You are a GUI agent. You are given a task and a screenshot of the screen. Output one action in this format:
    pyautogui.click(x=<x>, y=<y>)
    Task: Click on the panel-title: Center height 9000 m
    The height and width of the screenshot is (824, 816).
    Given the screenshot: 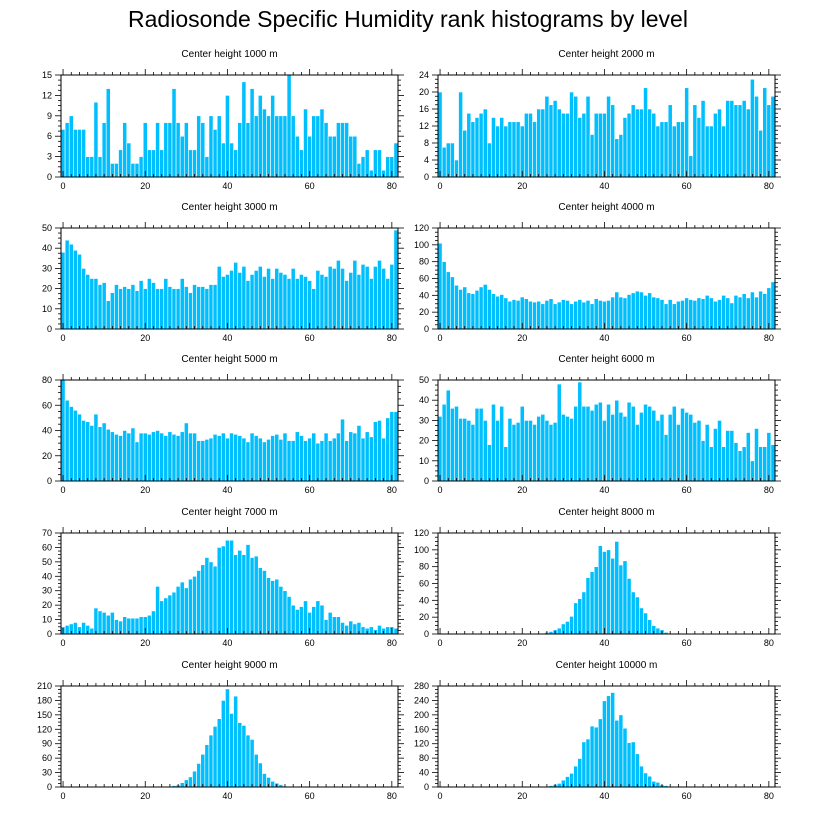 What is the action you would take?
    pyautogui.click(x=229, y=665)
    